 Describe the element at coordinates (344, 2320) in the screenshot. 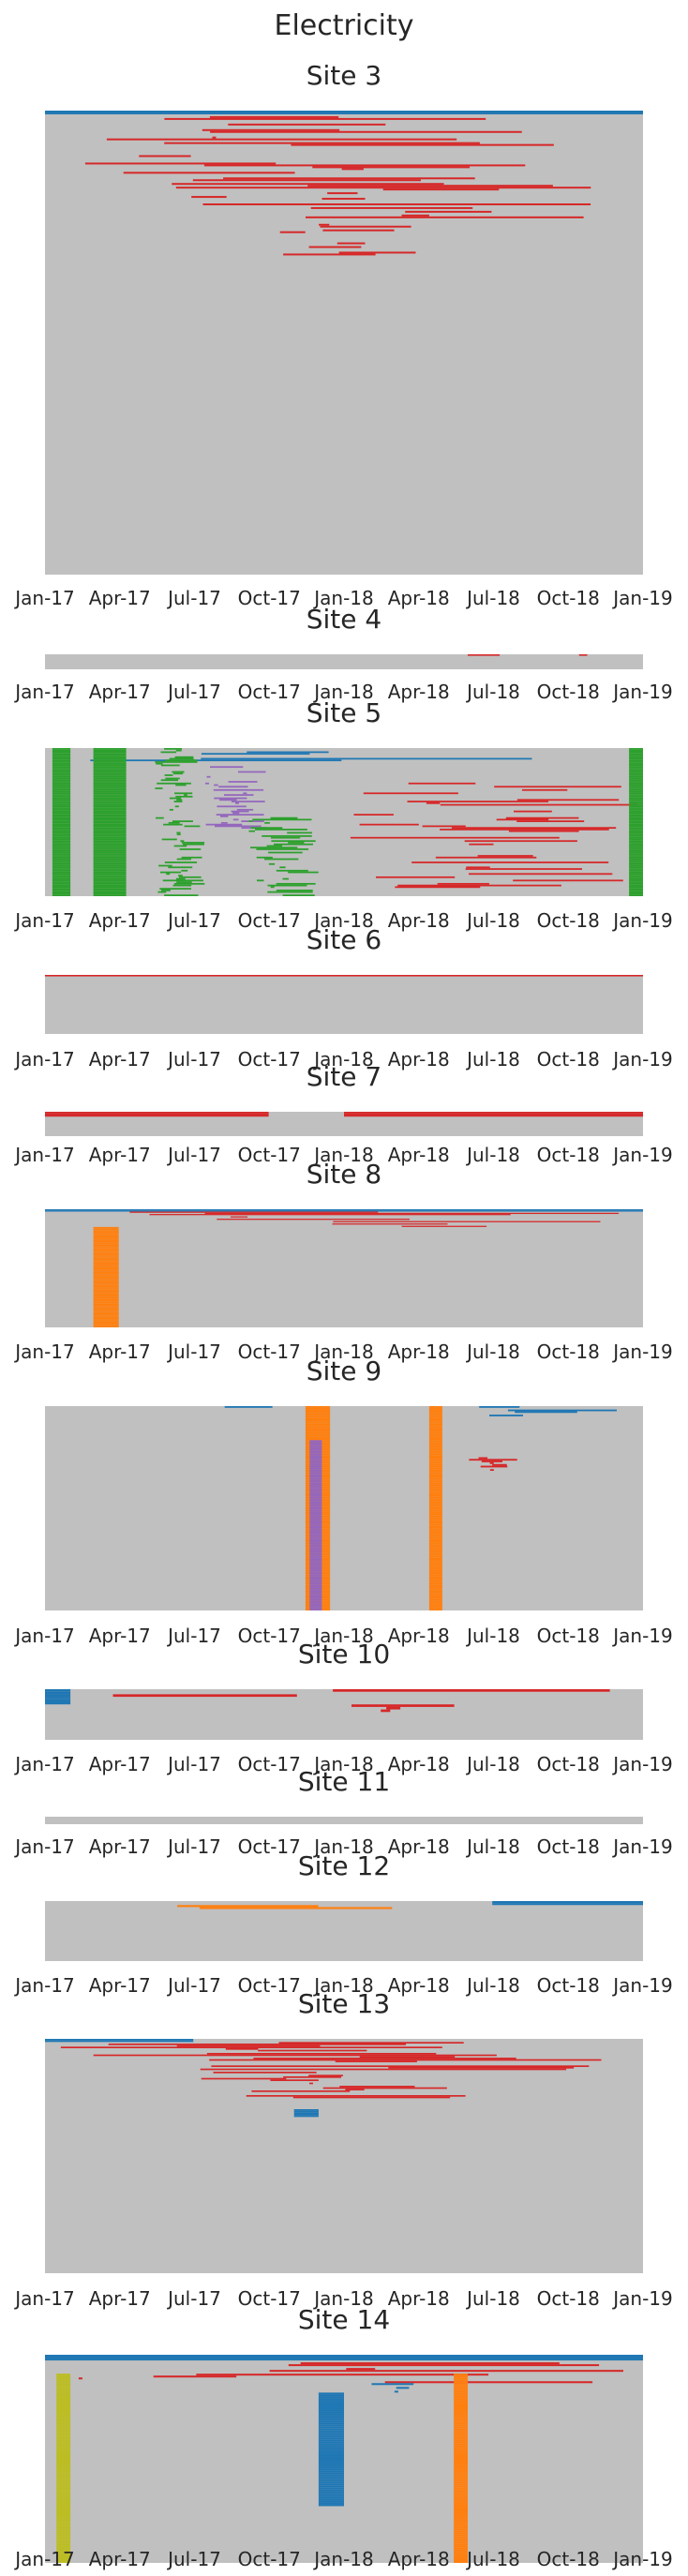

I see `panel-title: Site 14` at that location.